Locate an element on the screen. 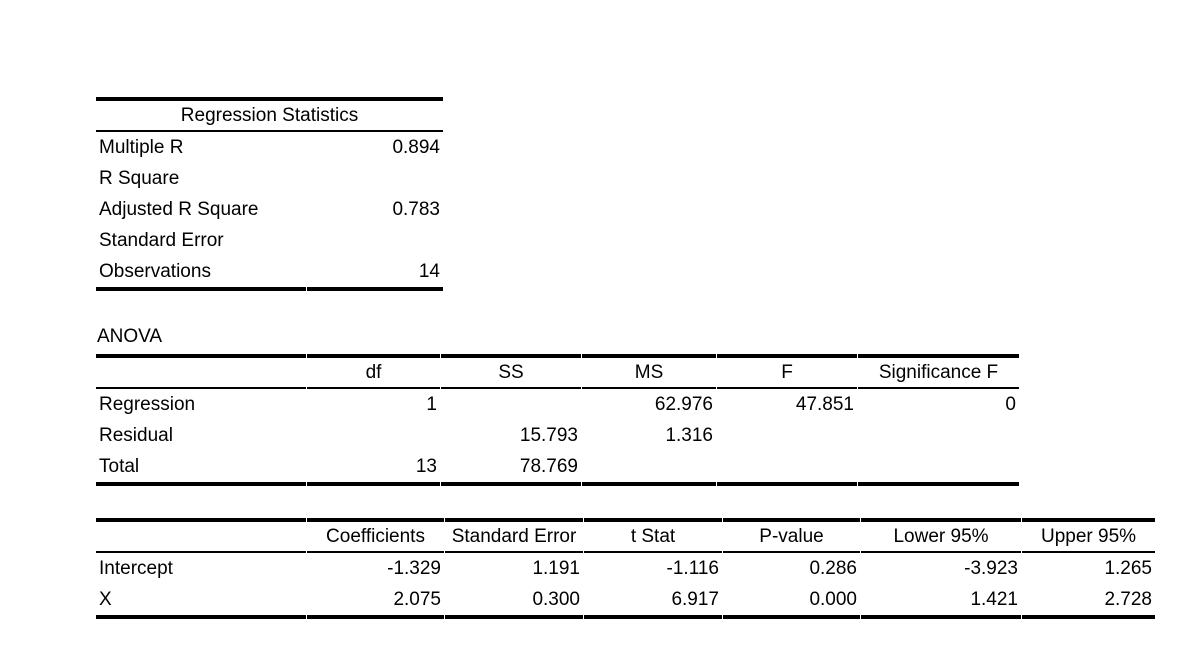 Image resolution: width=1204 pixels, height=666 pixels. anova-corner-cell is located at coordinates (201, 371).